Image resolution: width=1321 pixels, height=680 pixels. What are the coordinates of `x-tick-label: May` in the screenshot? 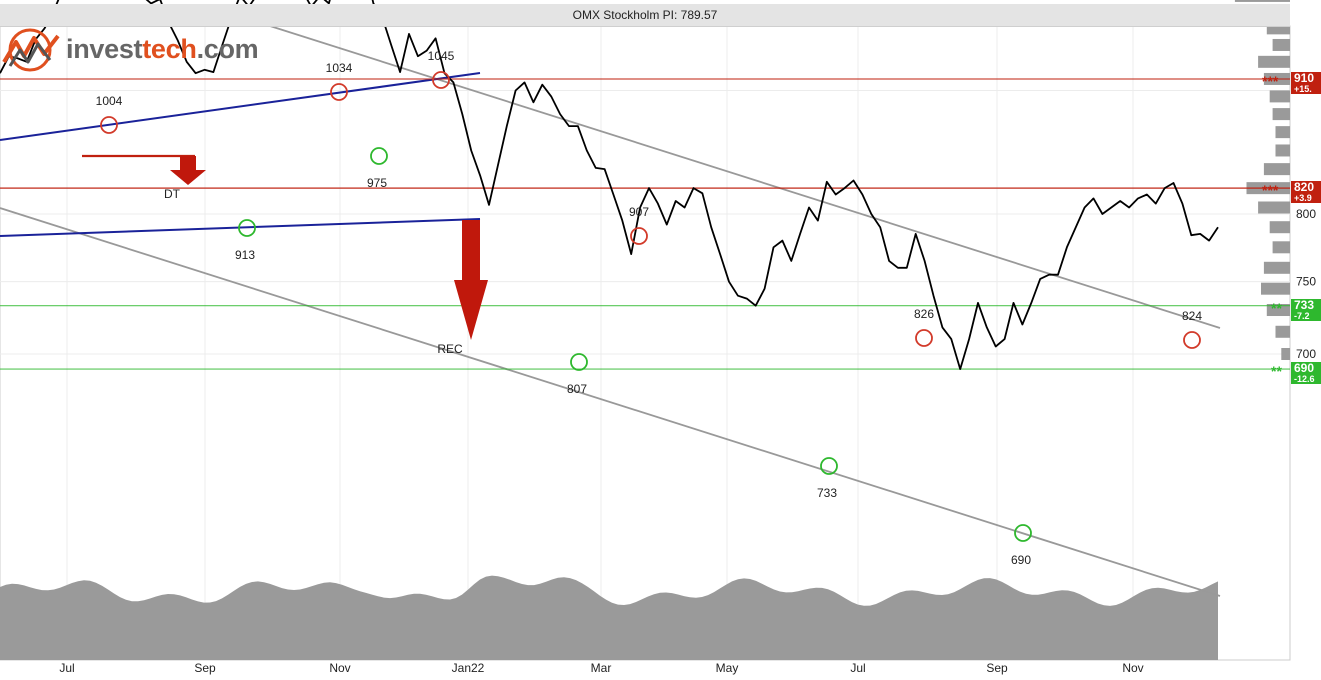 It's located at (727, 668).